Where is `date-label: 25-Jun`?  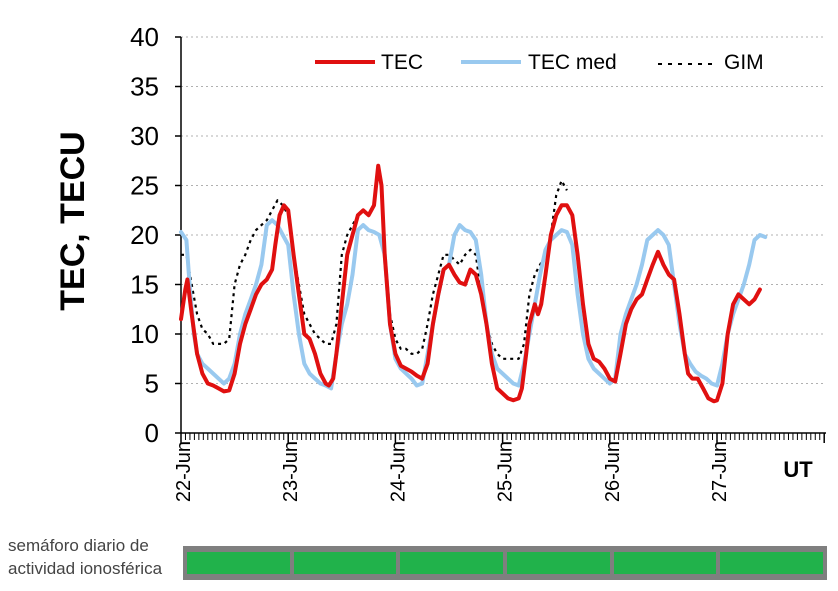 date-label: 25-Jun is located at coordinates (506, 471).